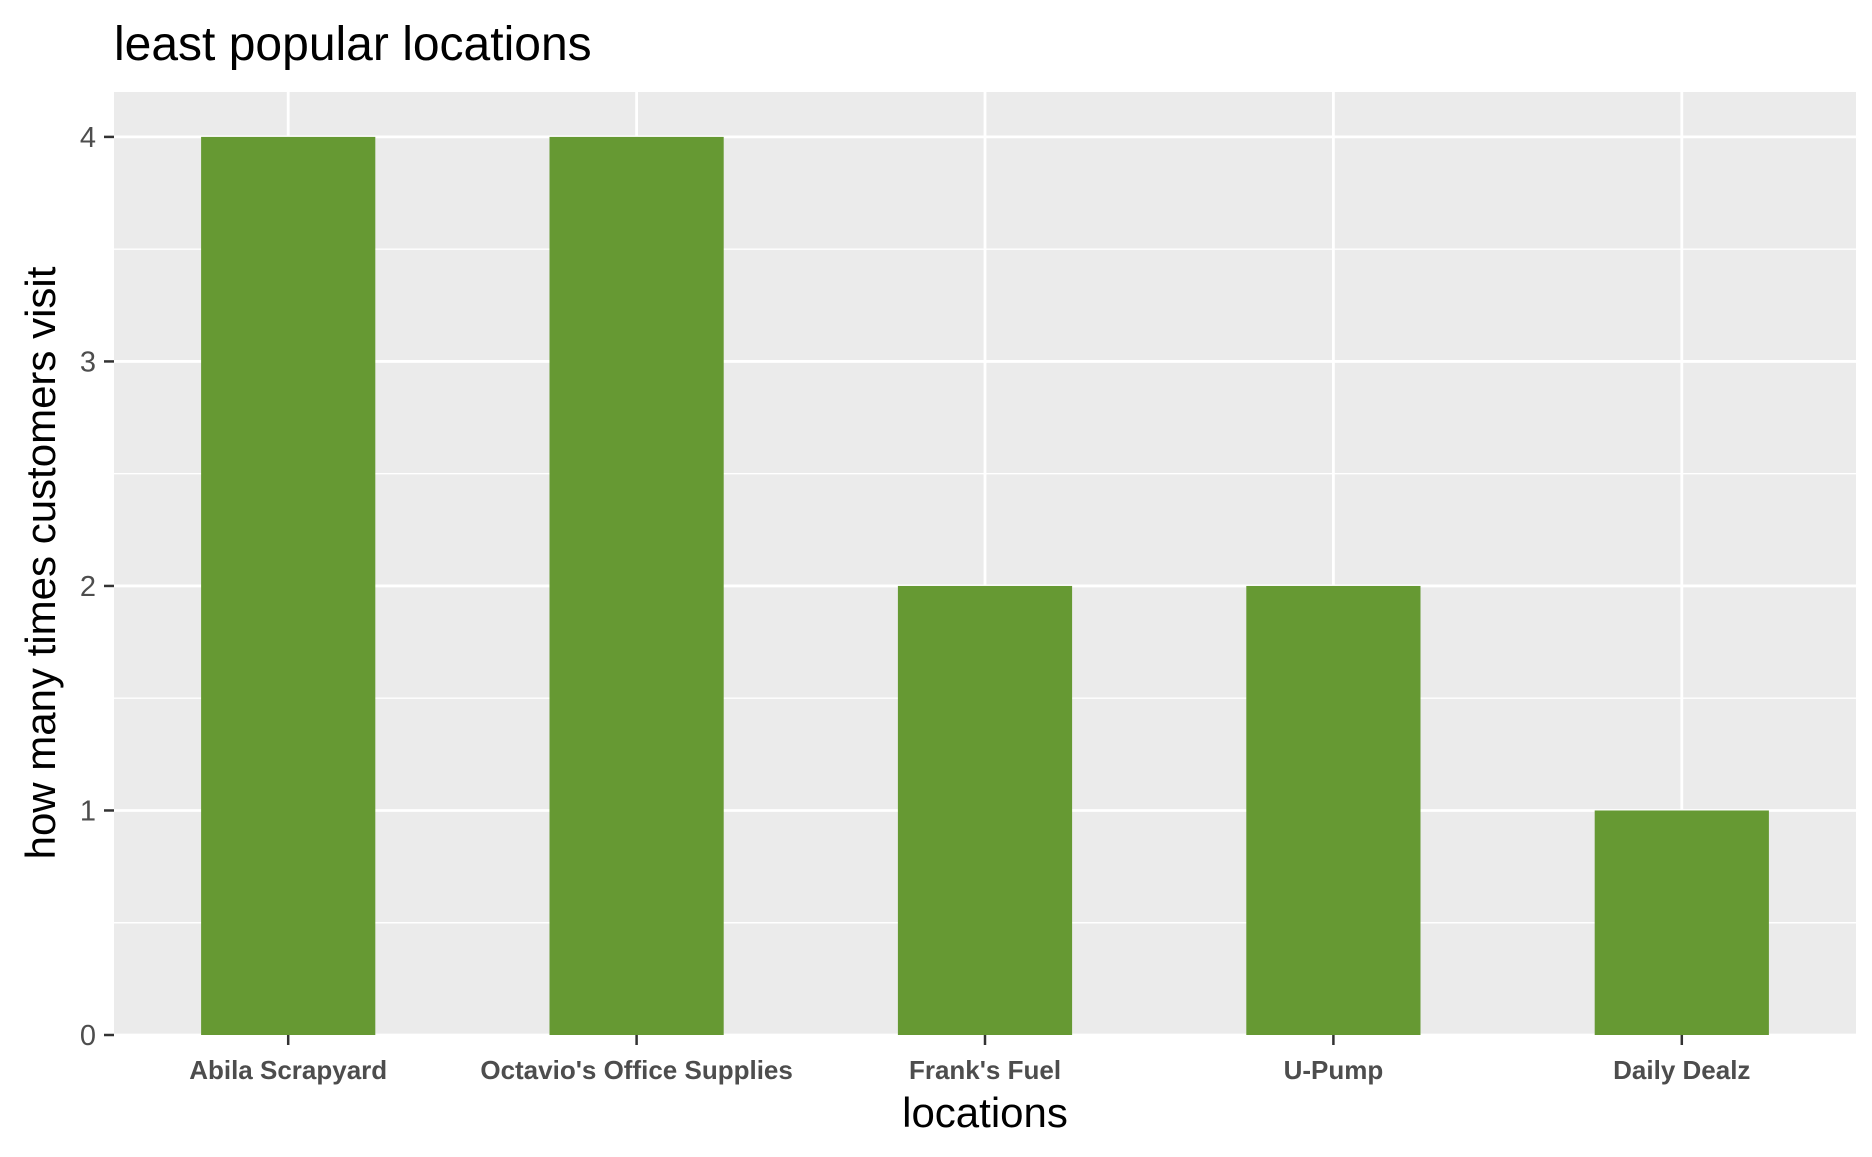 The height and width of the screenshot is (1157, 1872). Describe the element at coordinates (353, 44) in the screenshot. I see `chart-title: least popular locations` at that location.